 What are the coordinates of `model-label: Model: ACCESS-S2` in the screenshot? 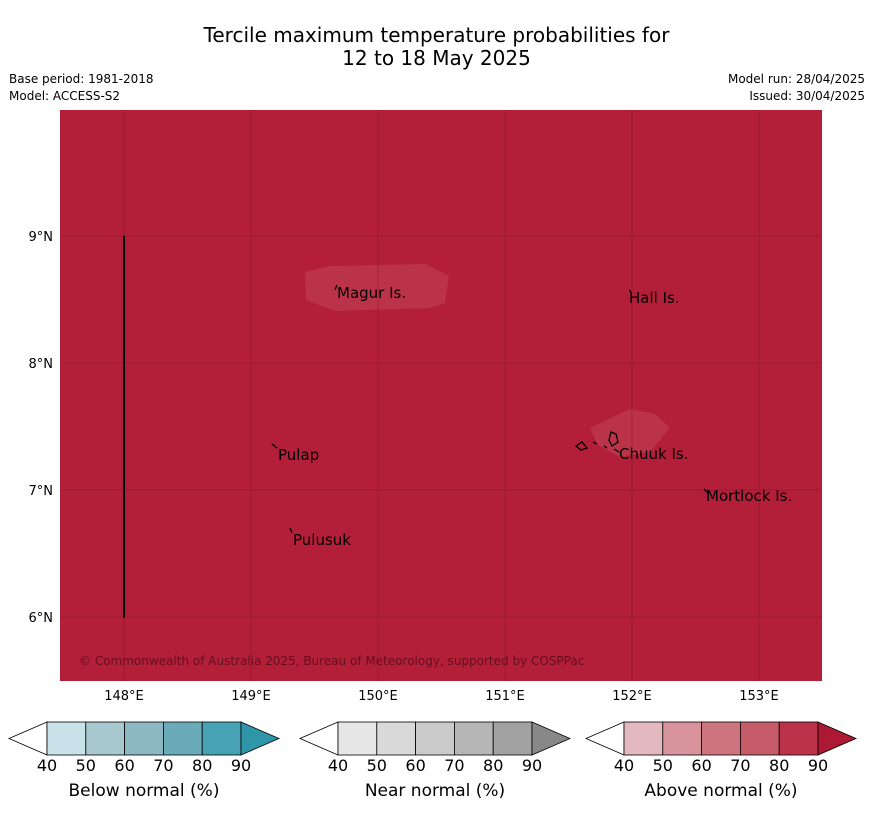 It's located at (65, 96).